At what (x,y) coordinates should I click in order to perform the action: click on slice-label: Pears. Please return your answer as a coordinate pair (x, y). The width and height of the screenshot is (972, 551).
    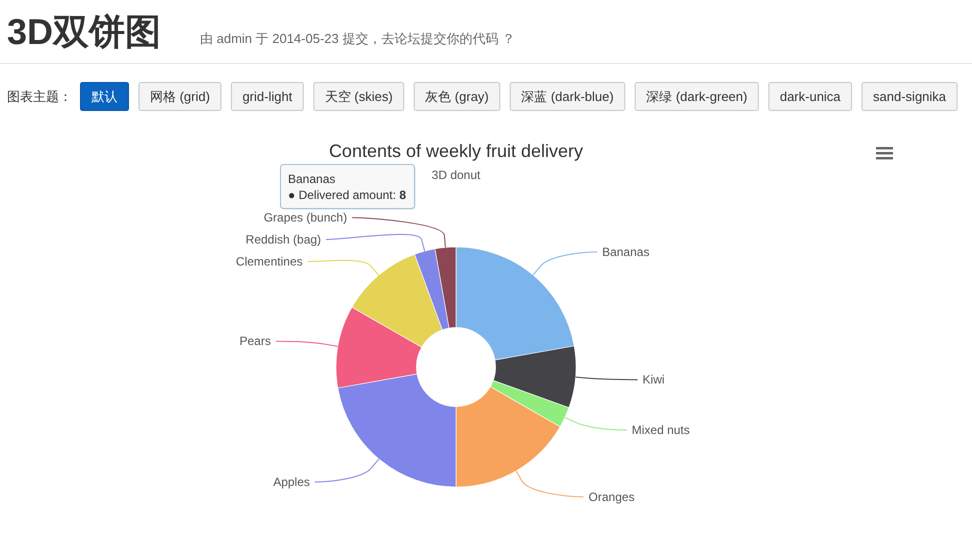
    Looking at the image, I should click on (255, 341).